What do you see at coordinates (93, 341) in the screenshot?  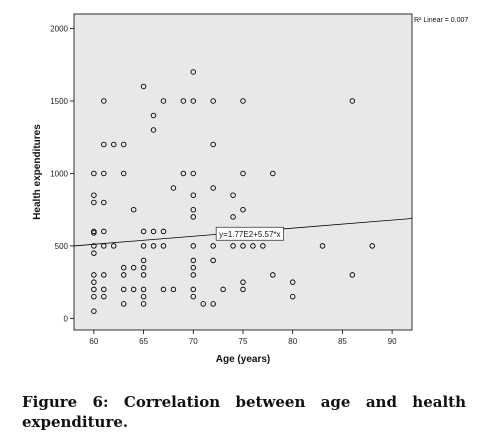 I see `x-tick-label: 60` at bounding box center [93, 341].